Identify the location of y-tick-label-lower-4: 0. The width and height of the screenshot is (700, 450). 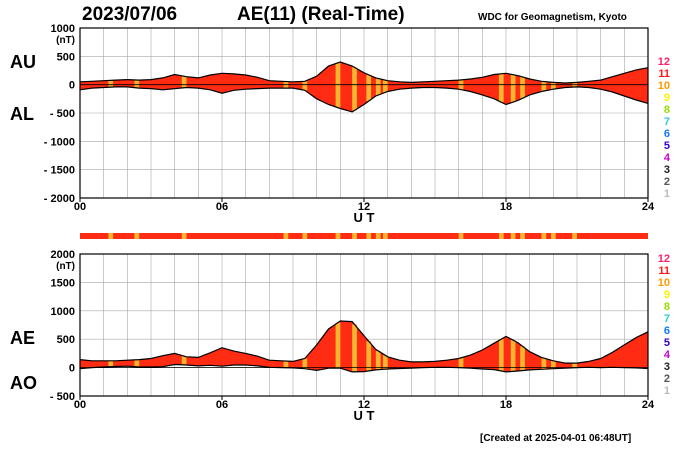
(72, 369).